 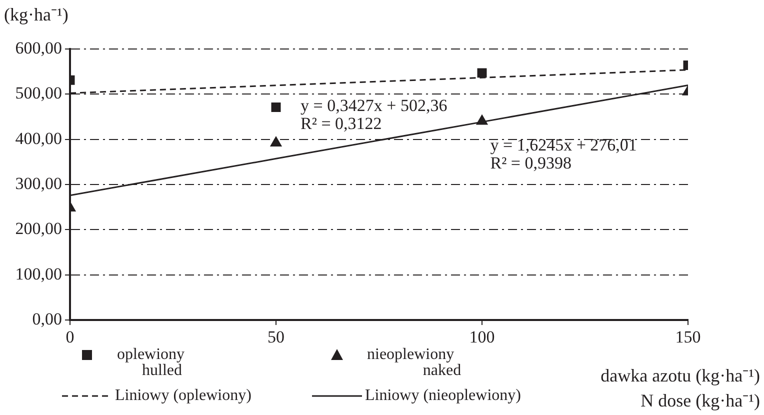 I want to click on legend-label: oplewiony hulled, so click(x=151, y=363).